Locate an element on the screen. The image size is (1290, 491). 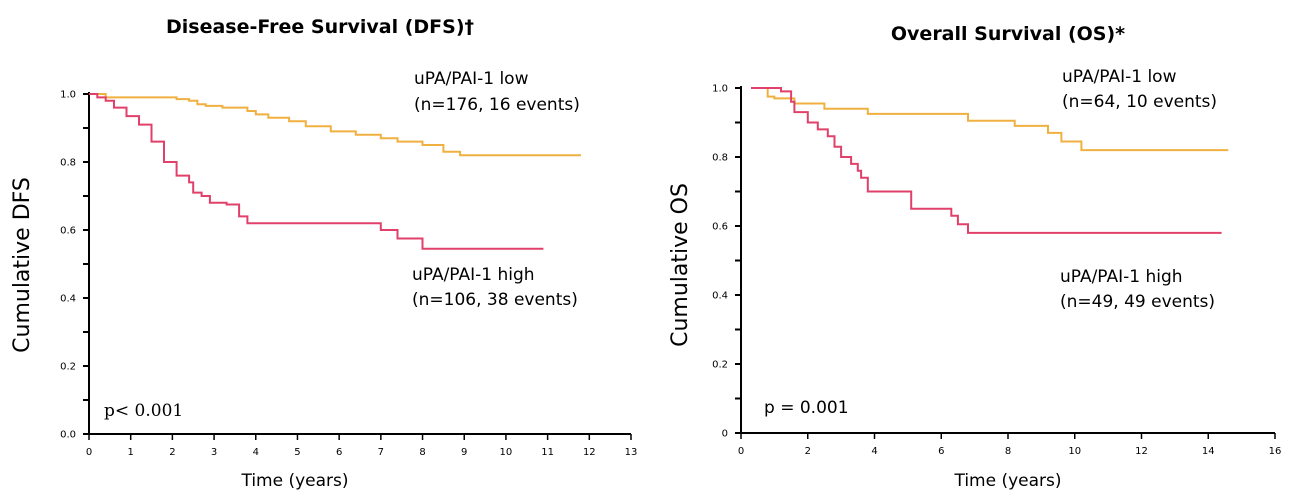
chart-os-plot is located at coordinates (990, 160).